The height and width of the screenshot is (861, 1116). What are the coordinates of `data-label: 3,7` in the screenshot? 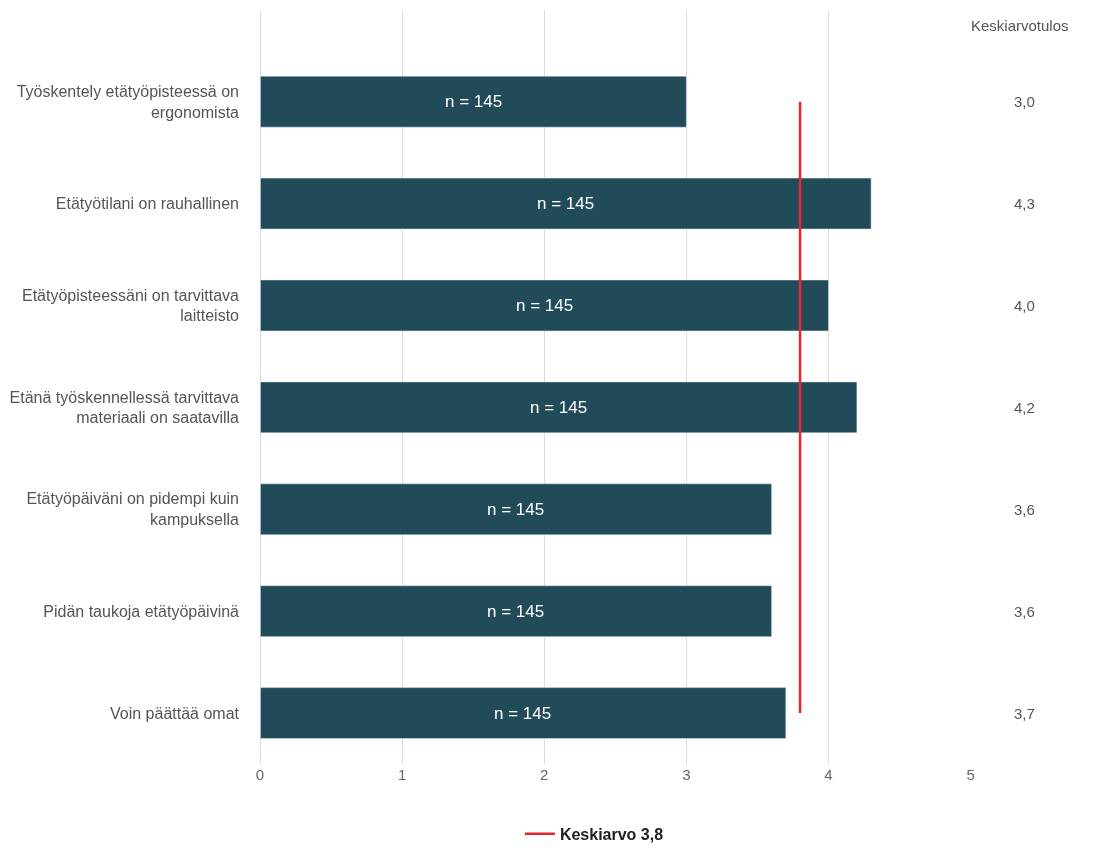 It's located at (1024, 713).